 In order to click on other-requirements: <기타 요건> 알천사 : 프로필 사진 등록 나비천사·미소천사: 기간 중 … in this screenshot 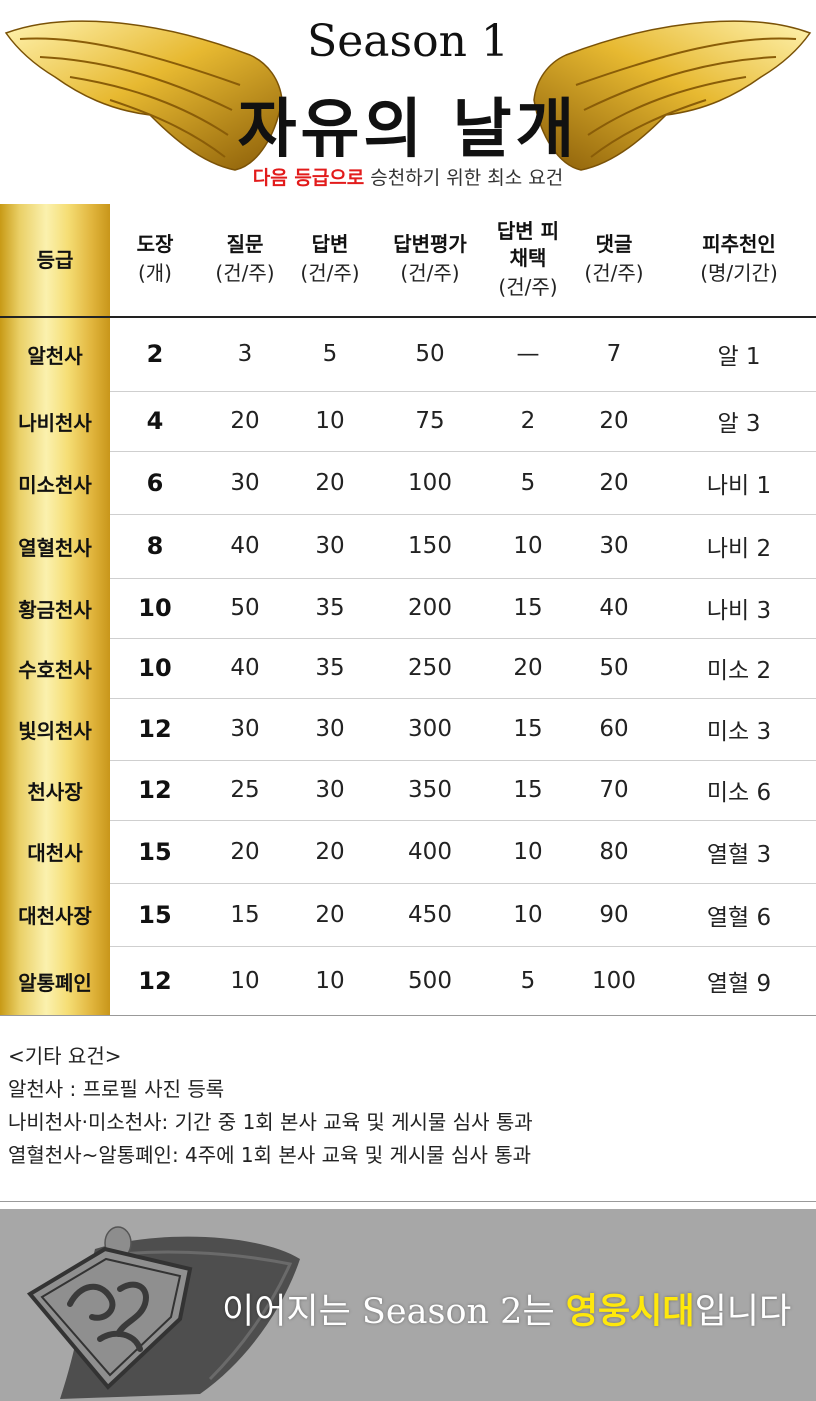, I will do `click(408, 1106)`.